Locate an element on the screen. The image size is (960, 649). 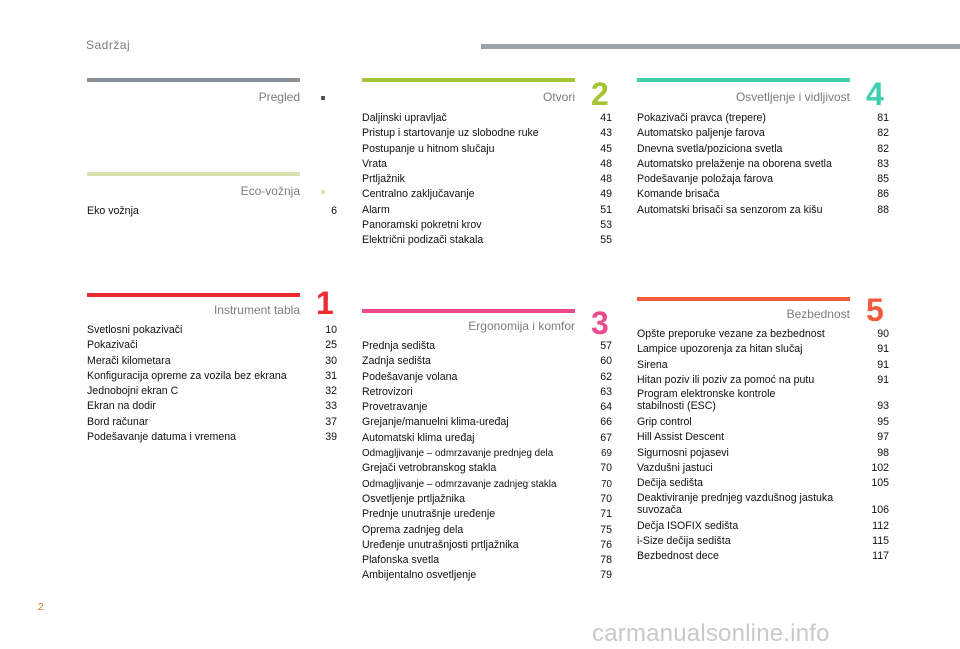
toc-entry: Hill Assist Descent 97 is located at coordinates (763, 437).